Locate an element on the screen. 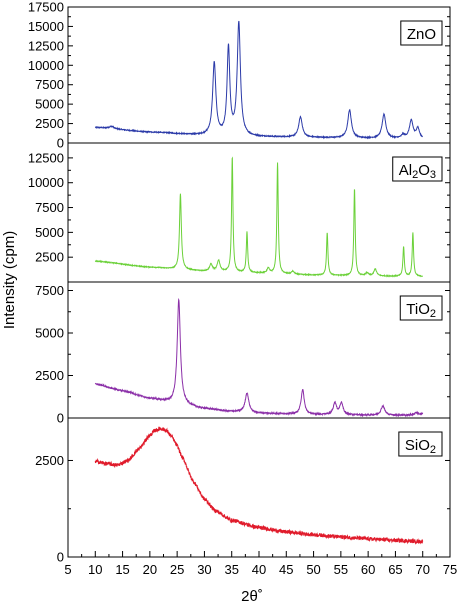 The width and height of the screenshot is (474, 605). x-tick-label: 50 is located at coordinates (313, 569).